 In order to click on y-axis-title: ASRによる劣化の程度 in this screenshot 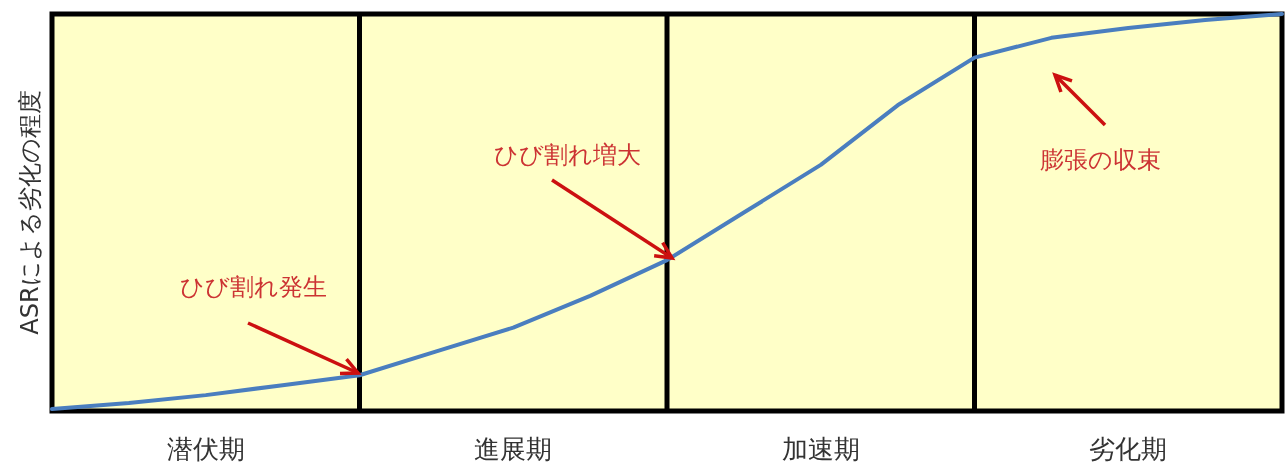, I will do `click(30, 212)`.